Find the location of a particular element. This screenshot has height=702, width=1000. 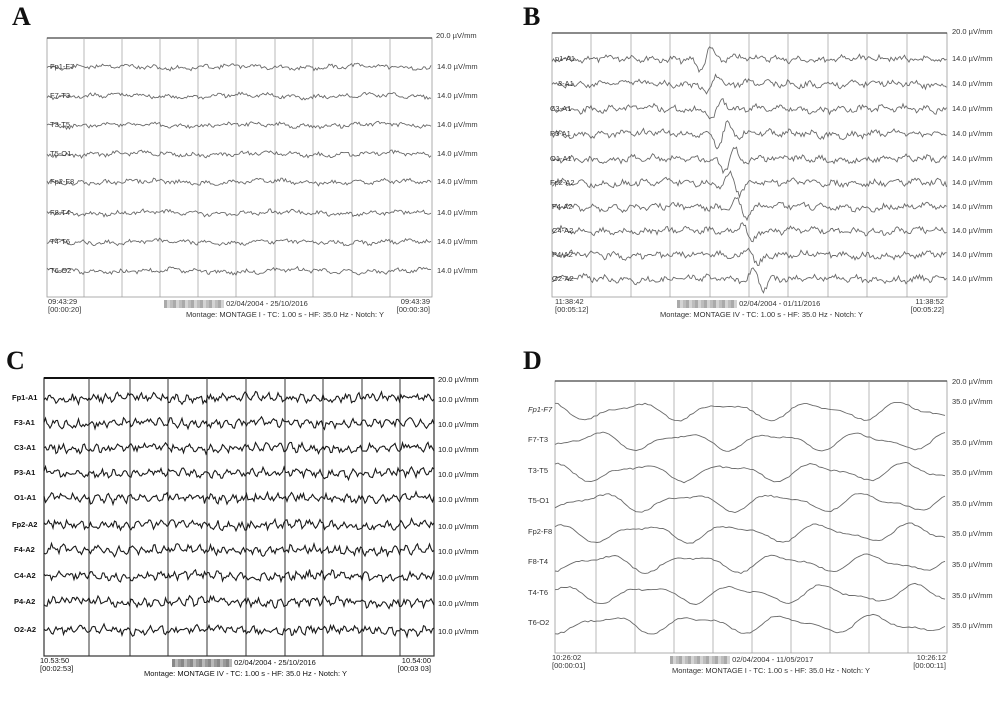

recording-info: 02/04/2004 - 01/11/2016 is located at coordinates (748, 304).